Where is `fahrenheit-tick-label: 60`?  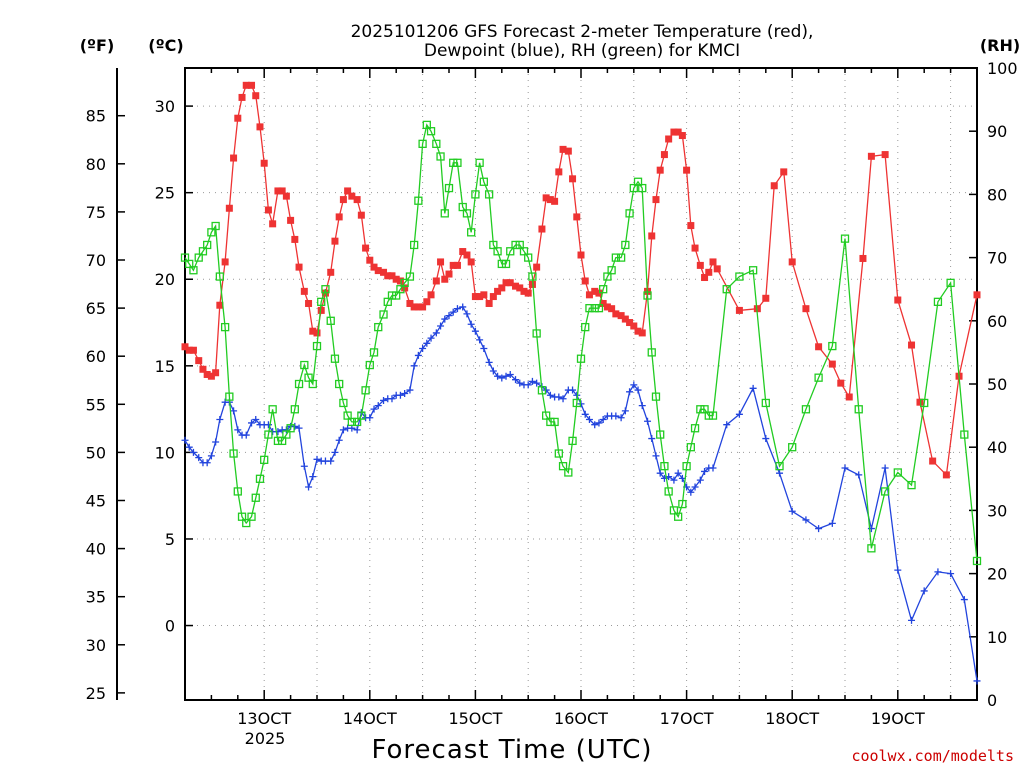 fahrenheit-tick-label: 60 is located at coordinates (96, 356).